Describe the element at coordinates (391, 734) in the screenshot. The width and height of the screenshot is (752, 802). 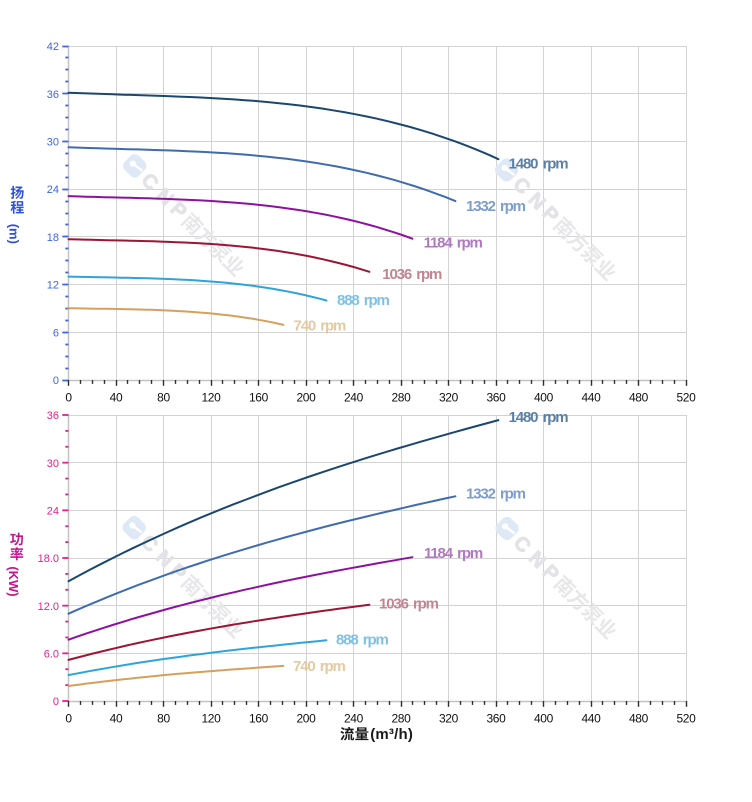
I see `svg-text: (m³/h)` at that location.